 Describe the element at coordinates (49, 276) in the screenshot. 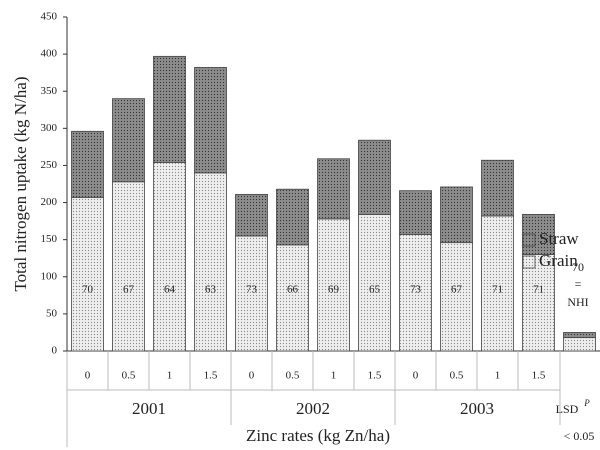

I see `y-tick-label: 100` at that location.